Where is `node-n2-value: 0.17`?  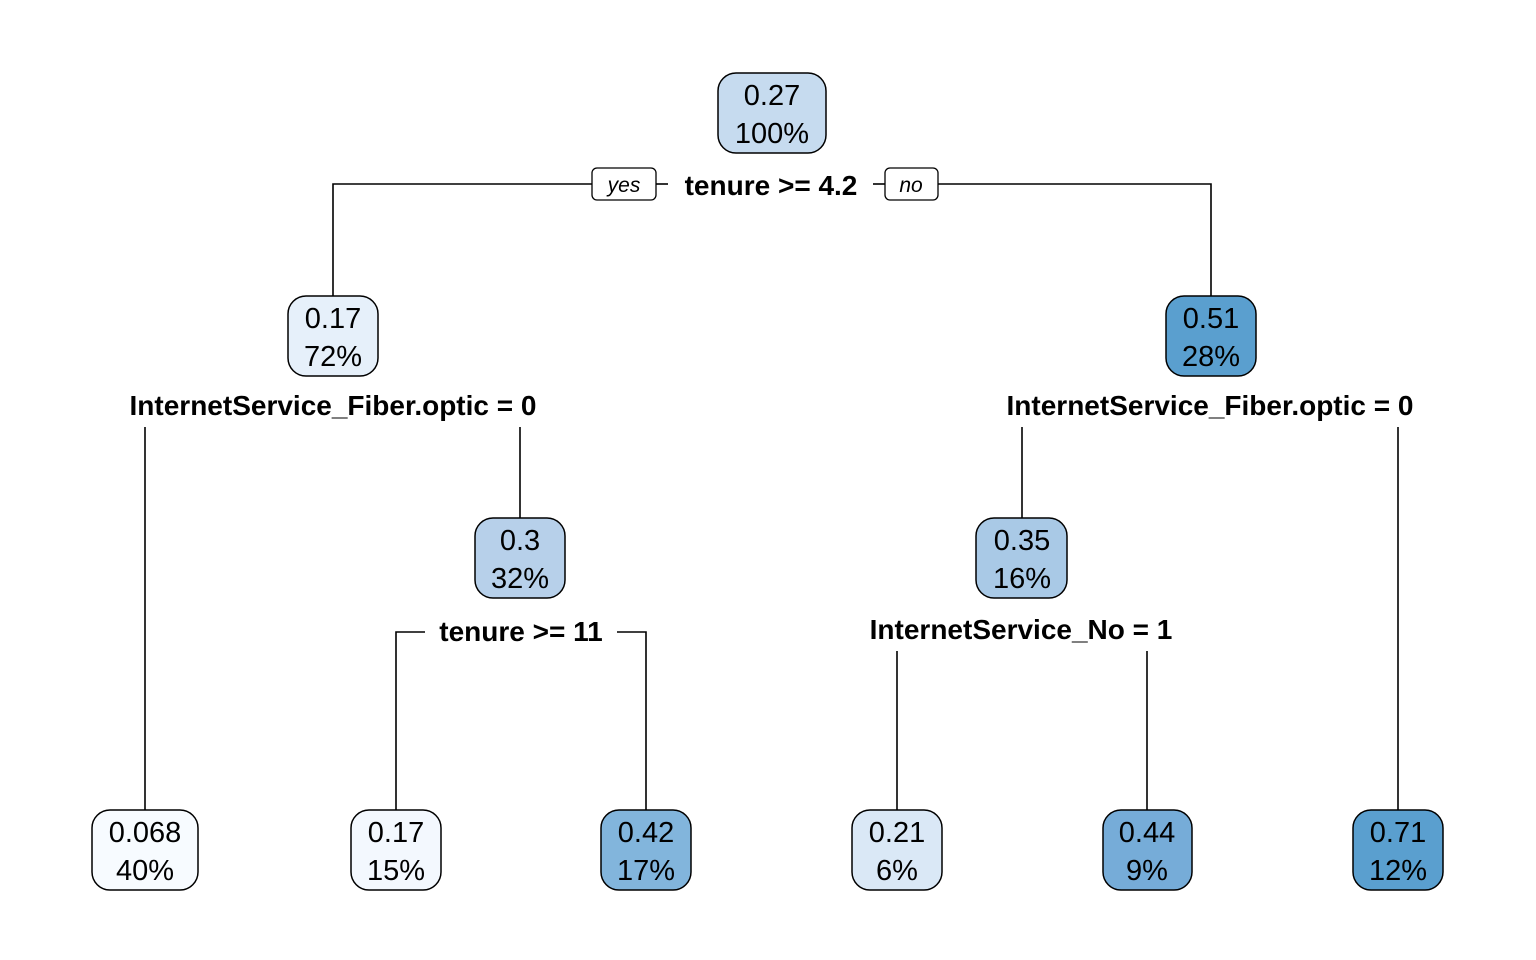
node-n2-value: 0.17 is located at coordinates (333, 319).